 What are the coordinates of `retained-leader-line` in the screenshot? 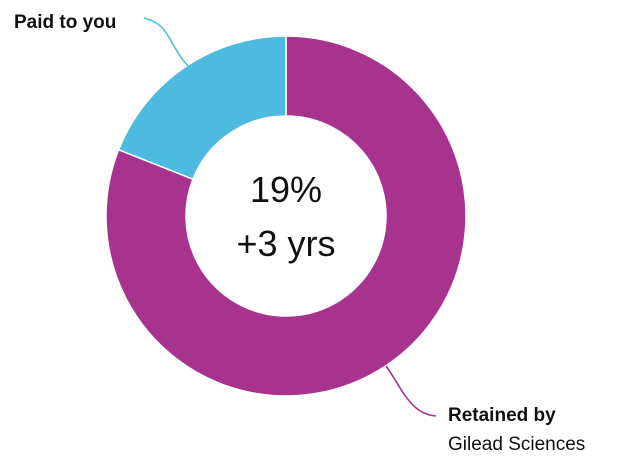 It's located at (411, 391).